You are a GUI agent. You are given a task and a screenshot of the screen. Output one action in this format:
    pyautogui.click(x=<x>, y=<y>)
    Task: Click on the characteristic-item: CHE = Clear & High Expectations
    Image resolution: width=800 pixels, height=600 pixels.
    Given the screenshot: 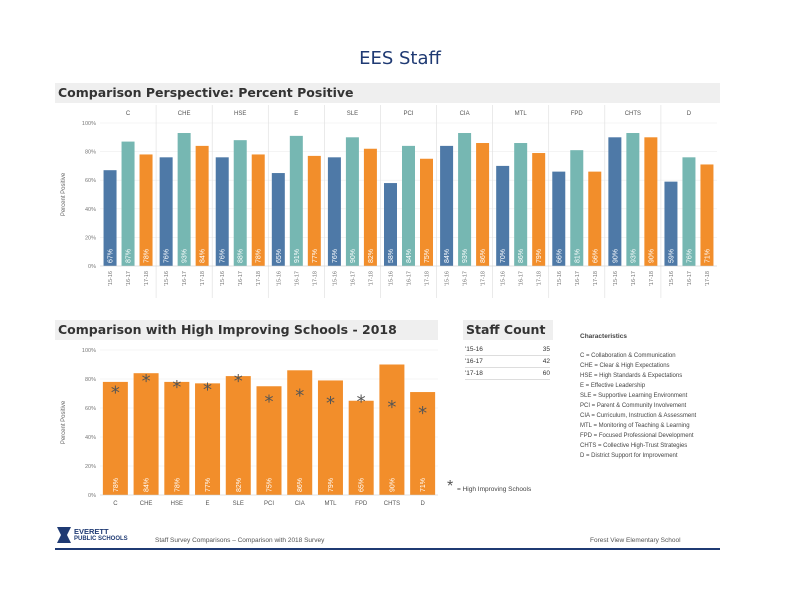 What is the action you would take?
    pyautogui.click(x=625, y=366)
    